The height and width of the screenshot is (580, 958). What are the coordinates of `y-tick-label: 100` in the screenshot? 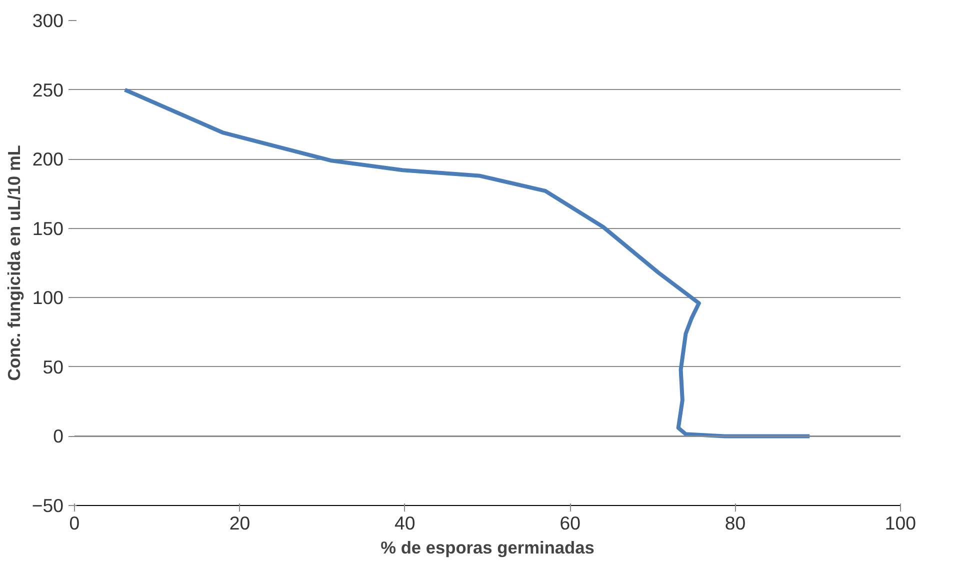 It's located at (48, 297).